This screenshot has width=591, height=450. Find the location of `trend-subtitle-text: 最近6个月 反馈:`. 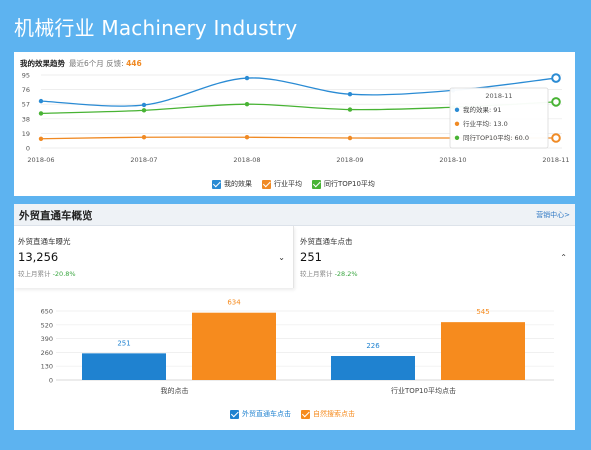

trend-subtitle-text: 最近6个月 反馈: is located at coordinates (96, 63).